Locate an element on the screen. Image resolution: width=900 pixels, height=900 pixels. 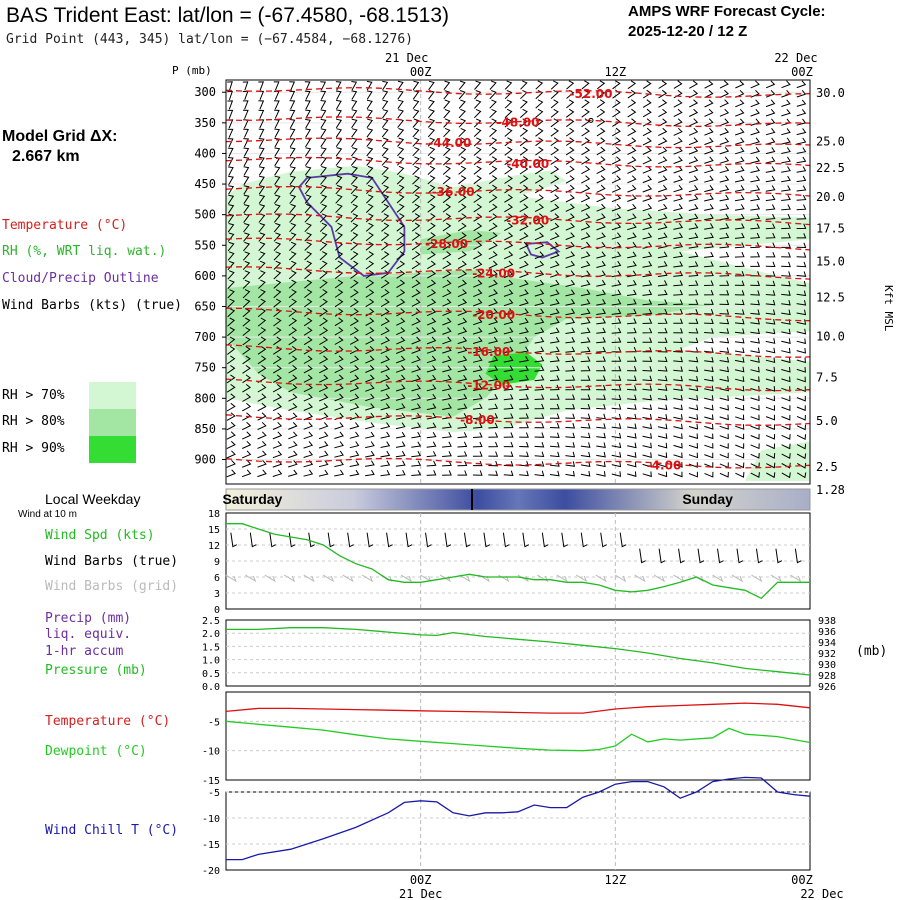
station-marker is located at coordinates (591, 120).